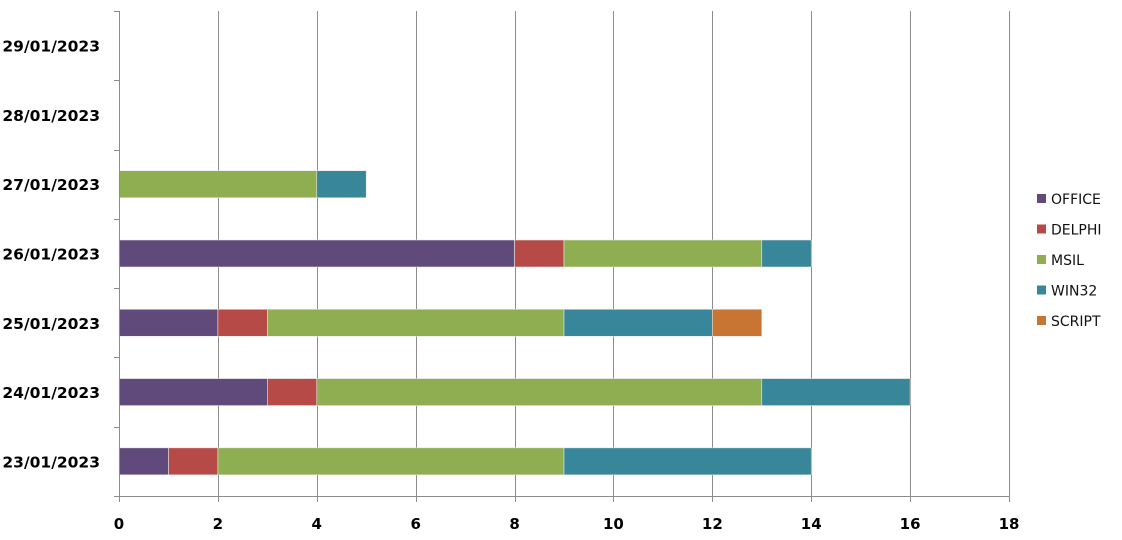  I want to click on y-category-label: 26/01/2023, so click(51, 255).